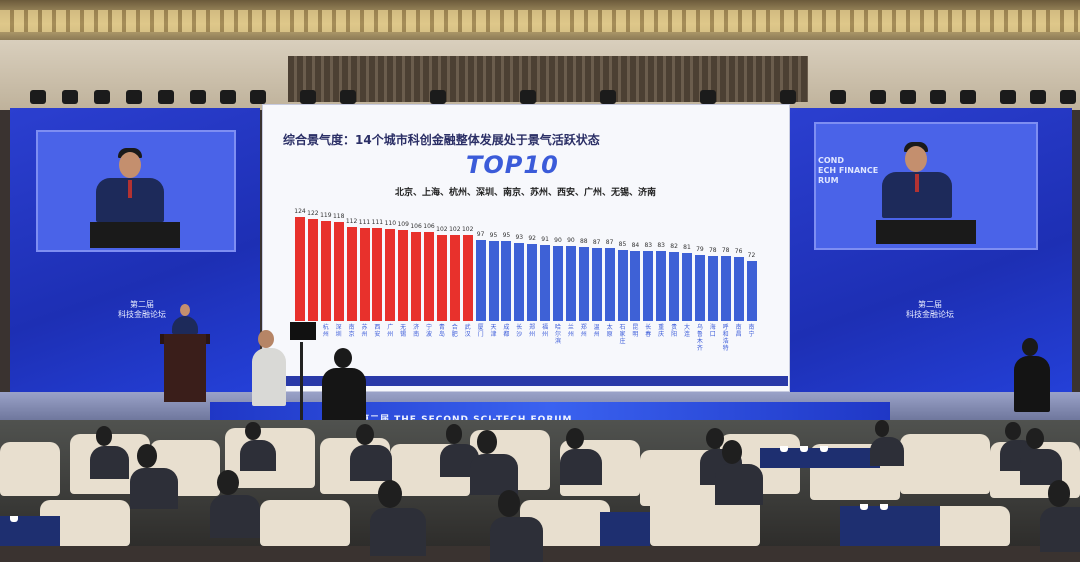 This screenshot has width=1080, height=562. I want to click on bar-category-label-13: 武汉, so click(467, 331).